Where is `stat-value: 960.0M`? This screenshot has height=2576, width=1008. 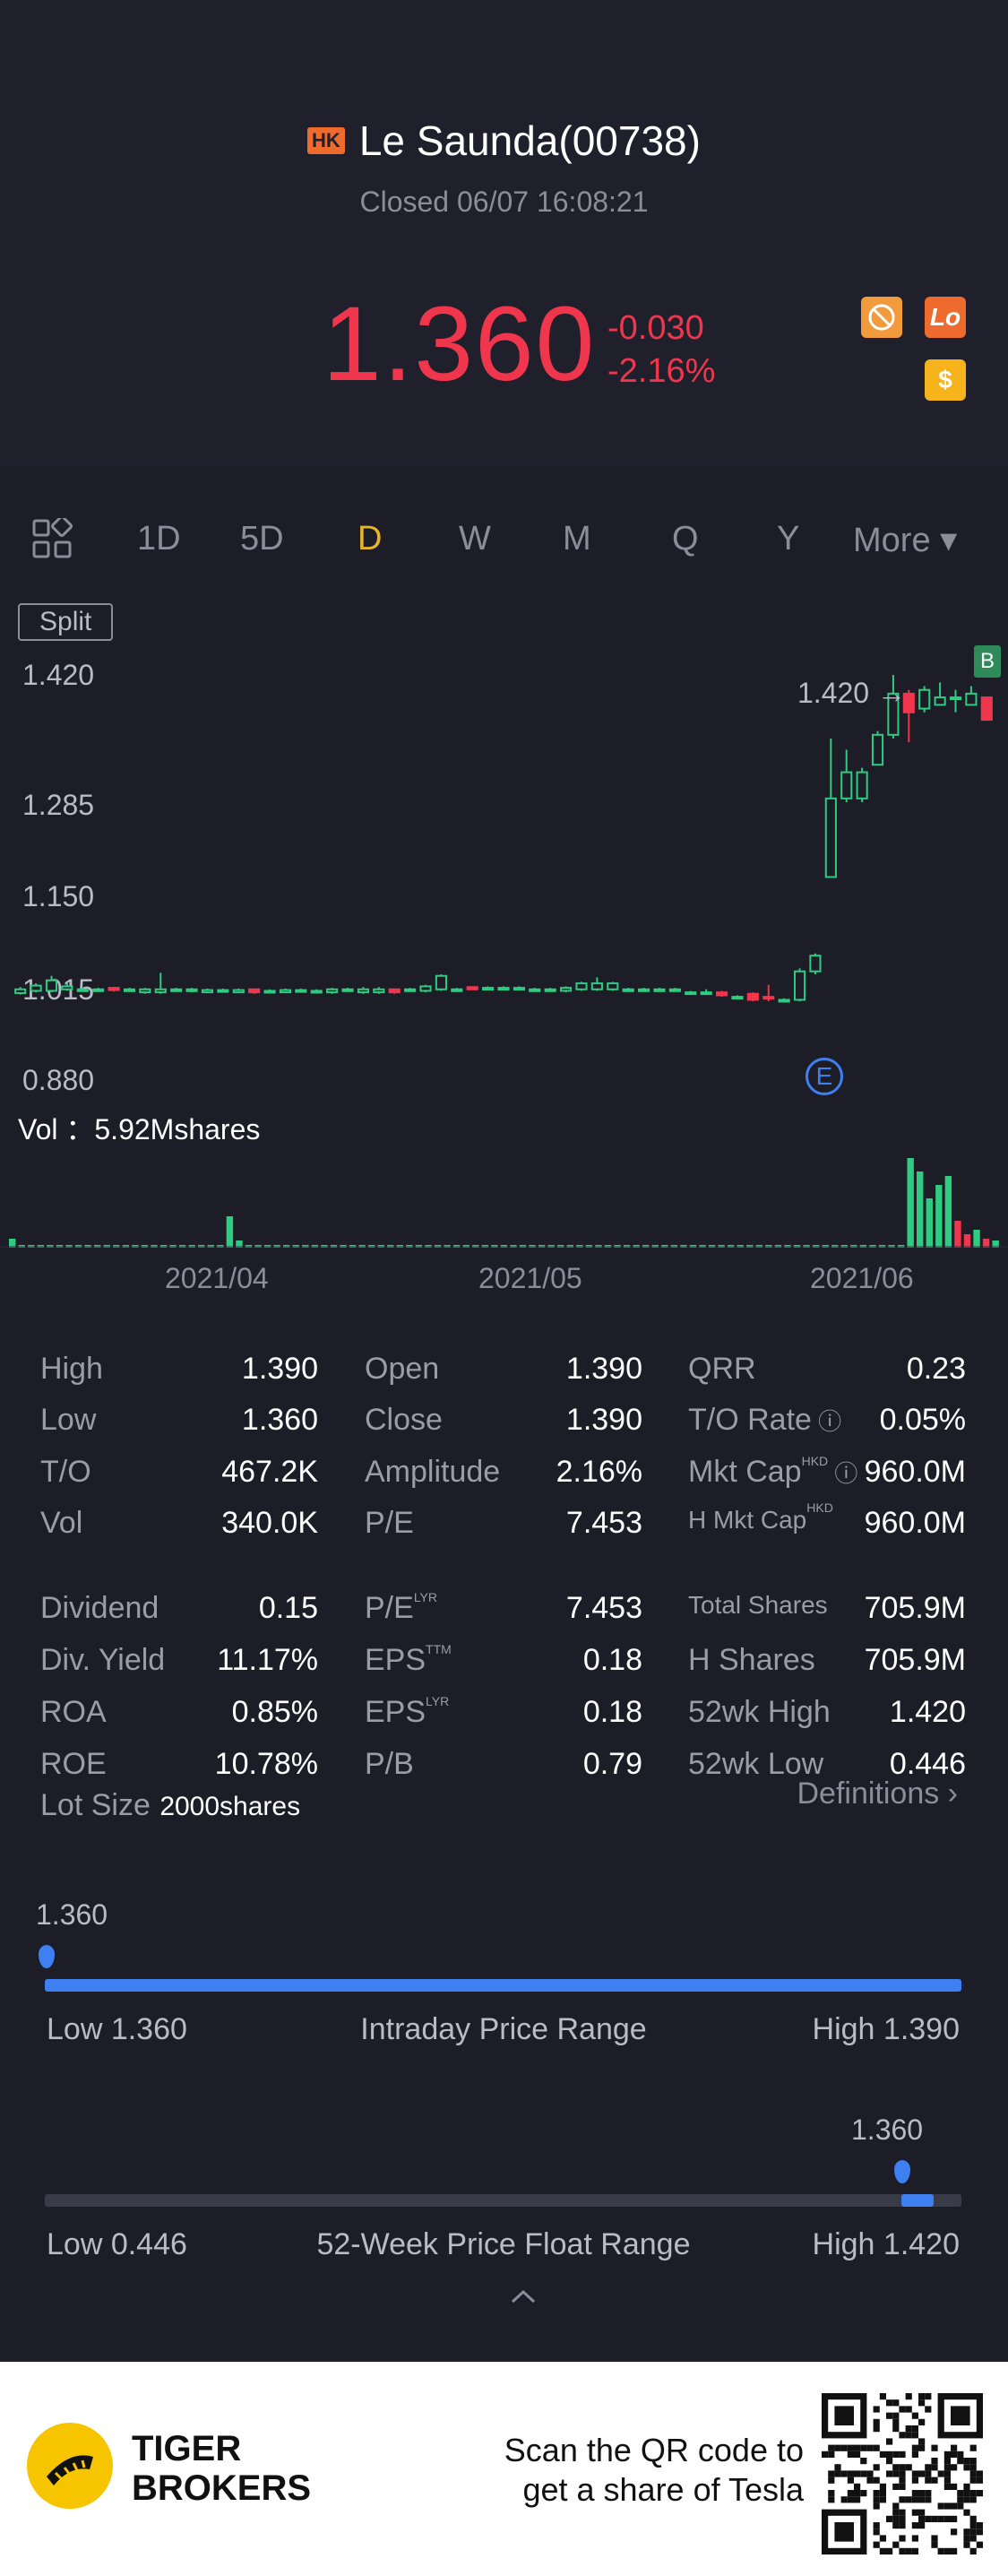 stat-value: 960.0M is located at coordinates (915, 1472).